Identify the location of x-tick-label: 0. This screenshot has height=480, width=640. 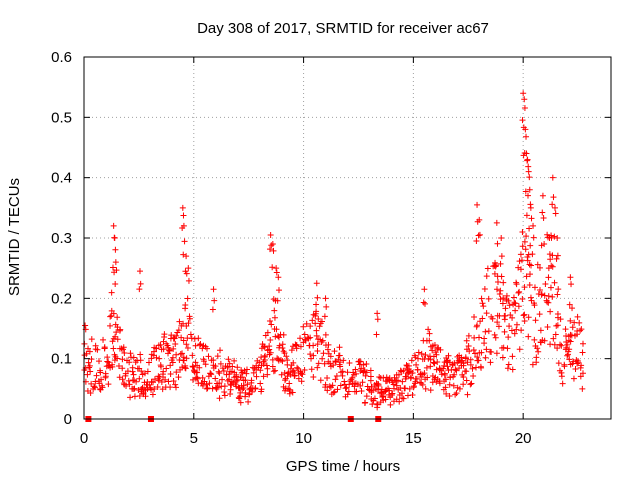
(84, 438).